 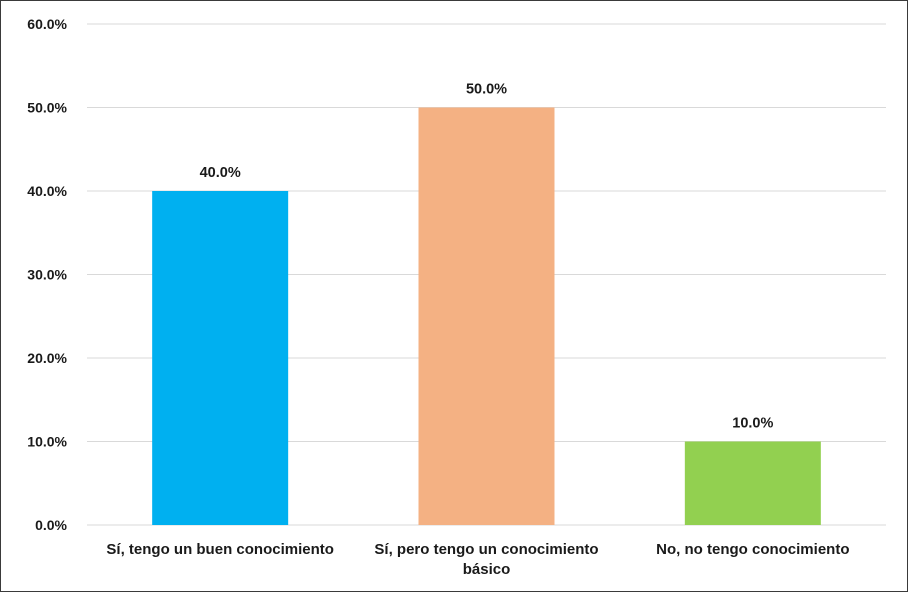 What do you see at coordinates (752, 549) in the screenshot?
I see `category-label: No, no tengo conocimiento` at bounding box center [752, 549].